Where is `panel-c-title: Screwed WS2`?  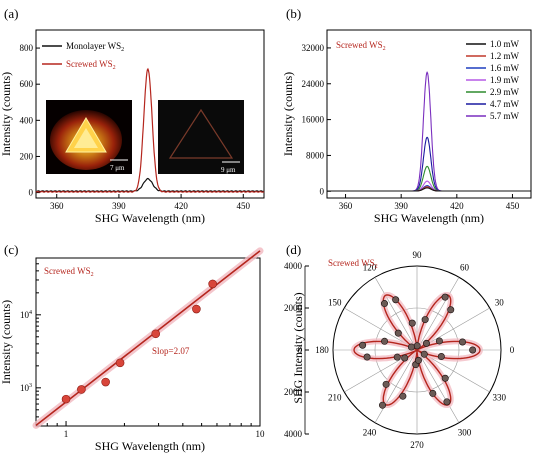
panel-c-title: Screwed WS2 is located at coordinates (69, 272).